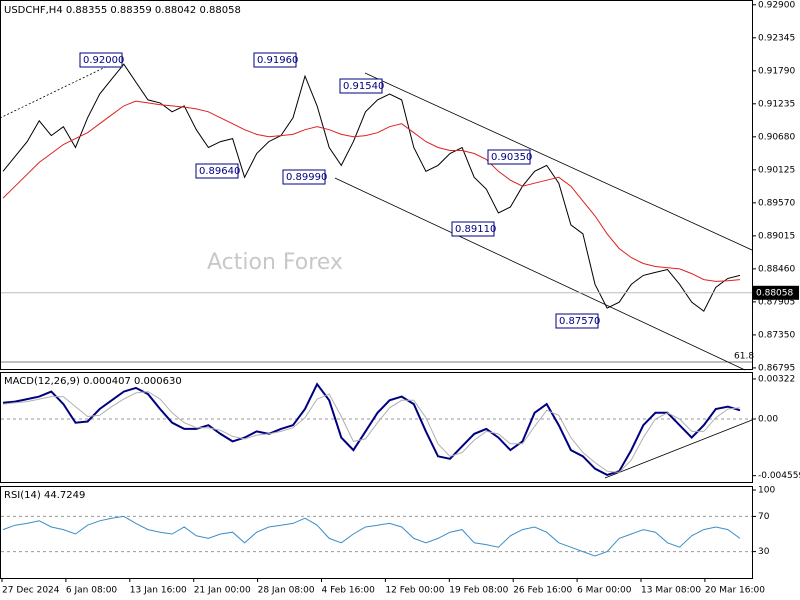  I want to click on x-tick-label: 28 Jan 08:00, so click(286, 591).